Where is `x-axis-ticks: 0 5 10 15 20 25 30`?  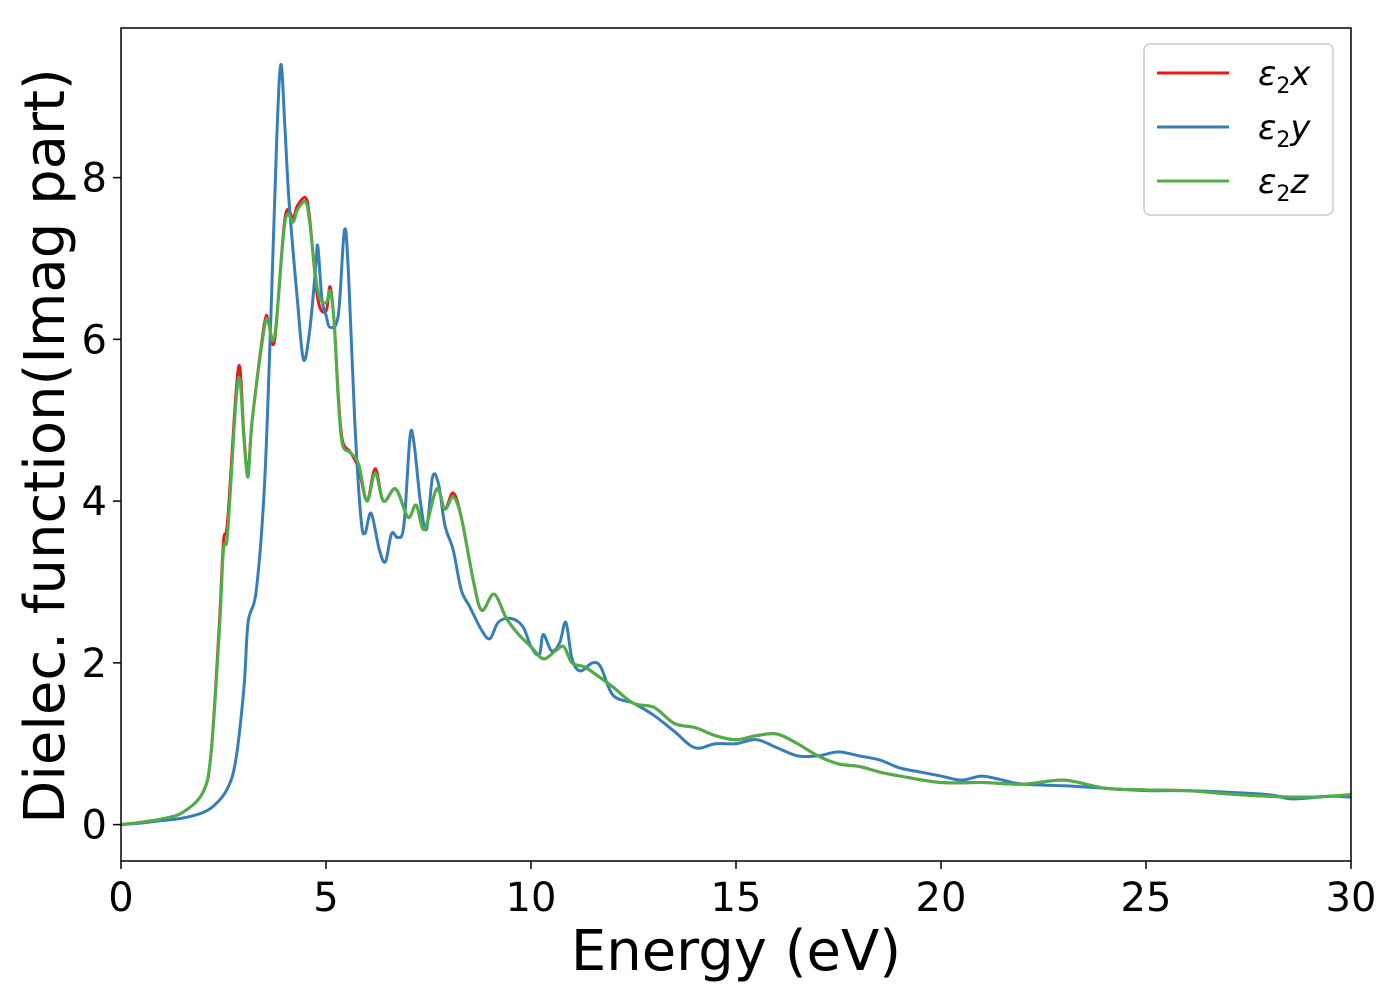 x-axis-ticks: 0 5 10 15 20 25 30 is located at coordinates (742, 891).